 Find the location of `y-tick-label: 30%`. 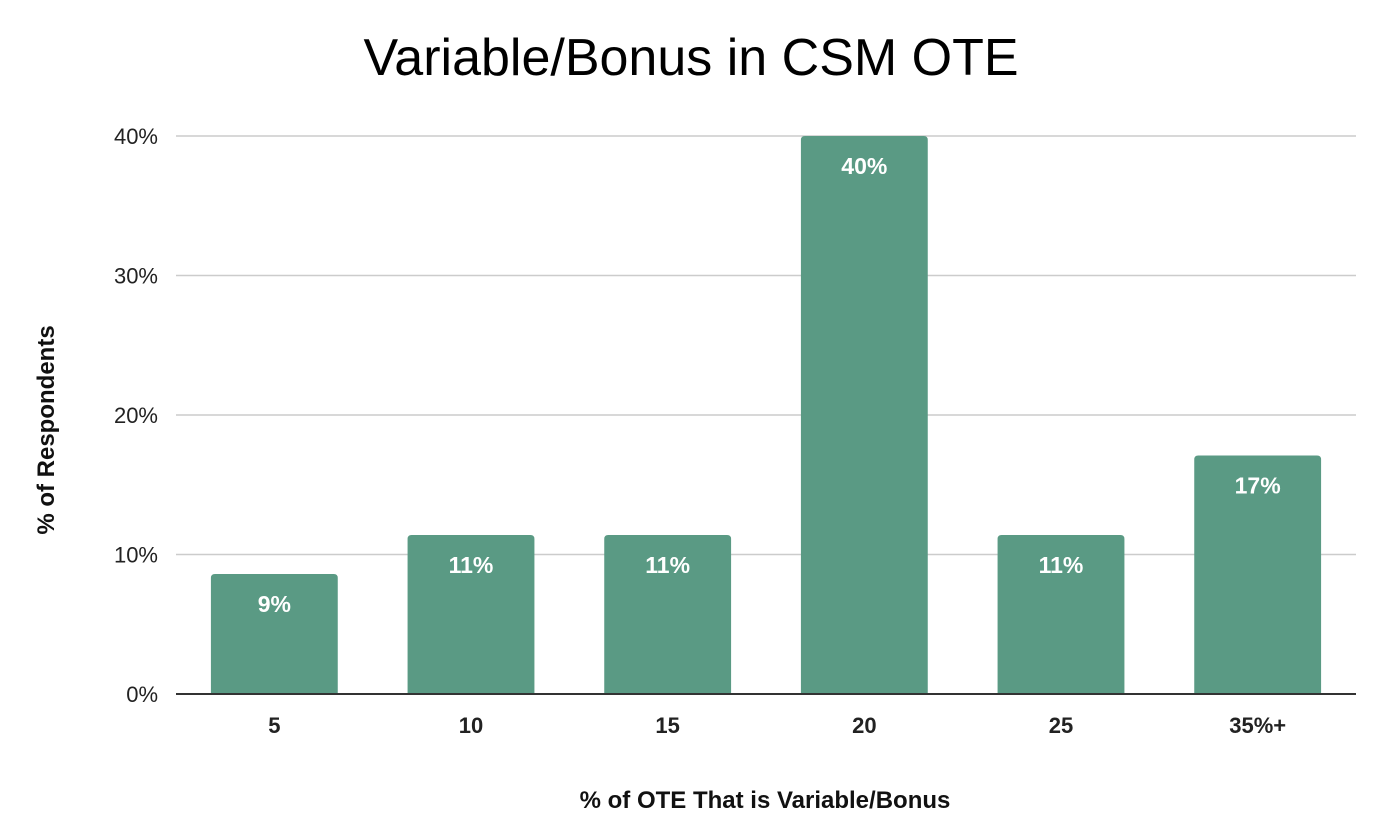

y-tick-label: 30% is located at coordinates (136, 276).